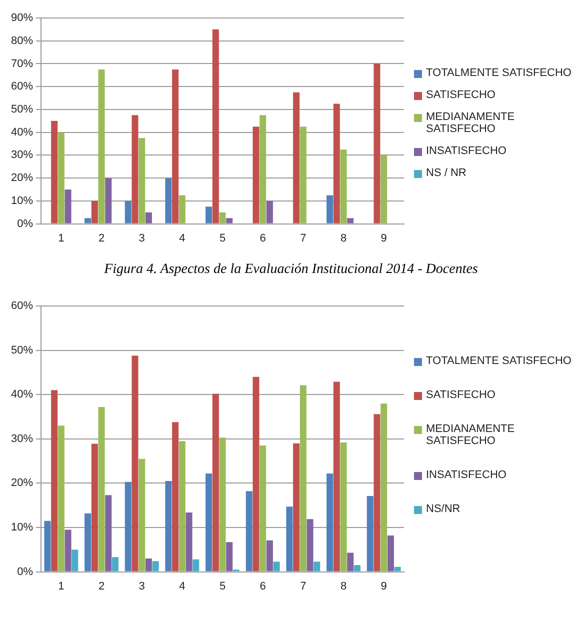  I want to click on legend-label: NS/NR, so click(443, 509).